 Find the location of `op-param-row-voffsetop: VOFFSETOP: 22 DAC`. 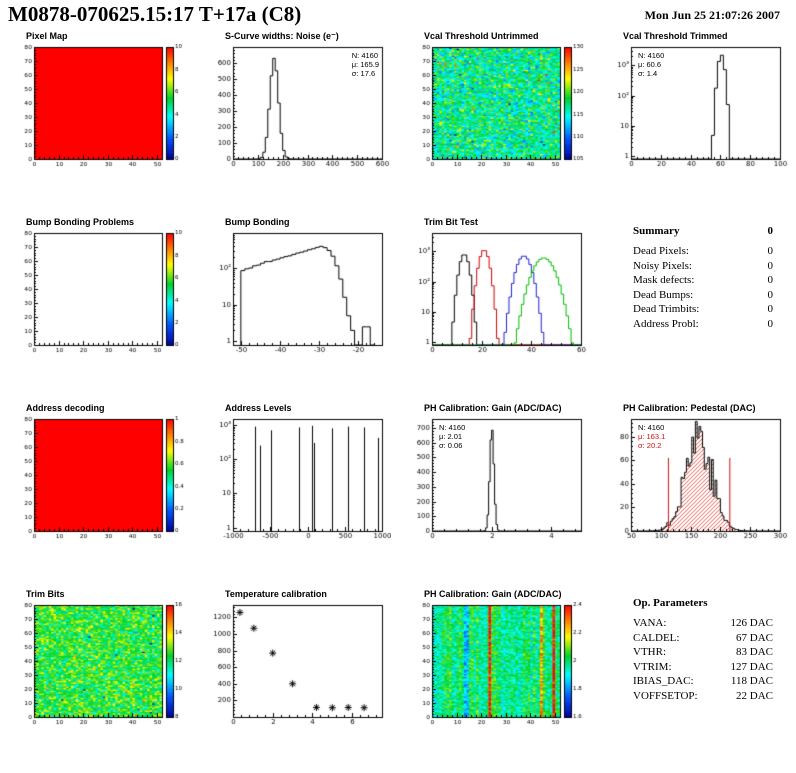

op-param-row-voffsetop: VOFFSETOP: 22 DAC is located at coordinates (703, 695).